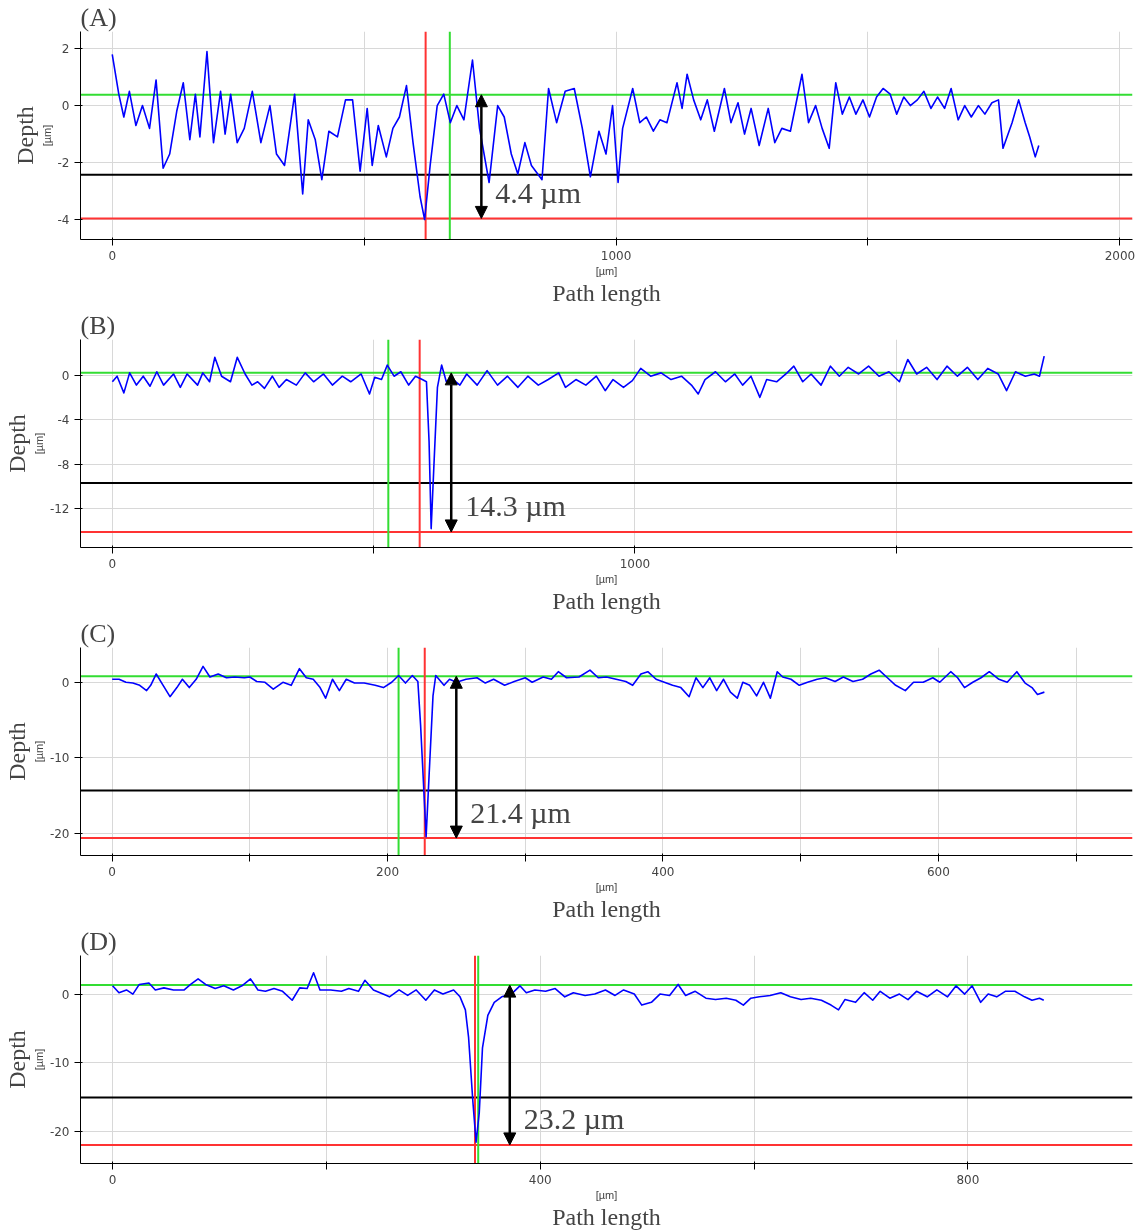 This screenshot has width=1140, height=1232. What do you see at coordinates (1120, 255) in the screenshot?
I see `x-tick-label: 2000` at bounding box center [1120, 255].